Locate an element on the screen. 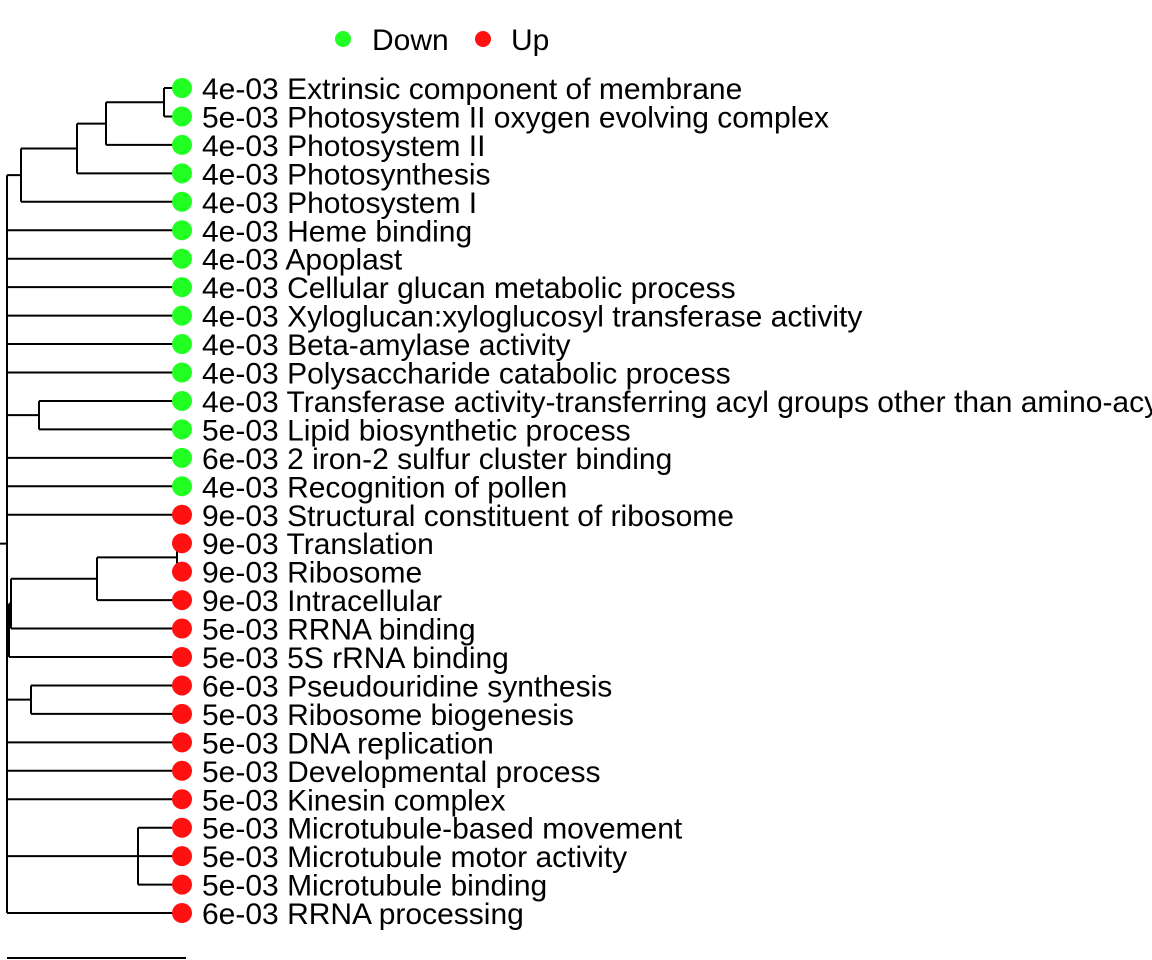  leaf-label: 4e-03 Photosystem I is located at coordinates (339, 203).